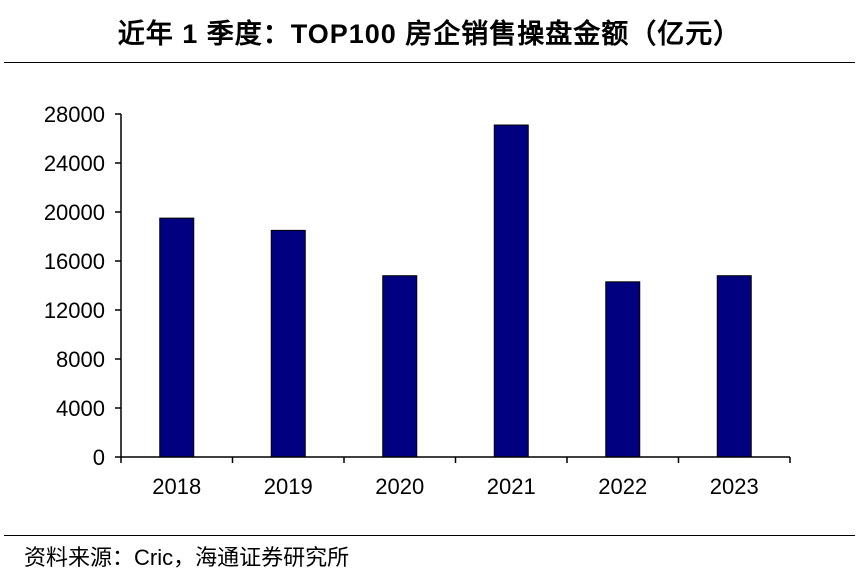  Describe the element at coordinates (288, 486) in the screenshot. I see `x-tick-label: 2019` at that location.